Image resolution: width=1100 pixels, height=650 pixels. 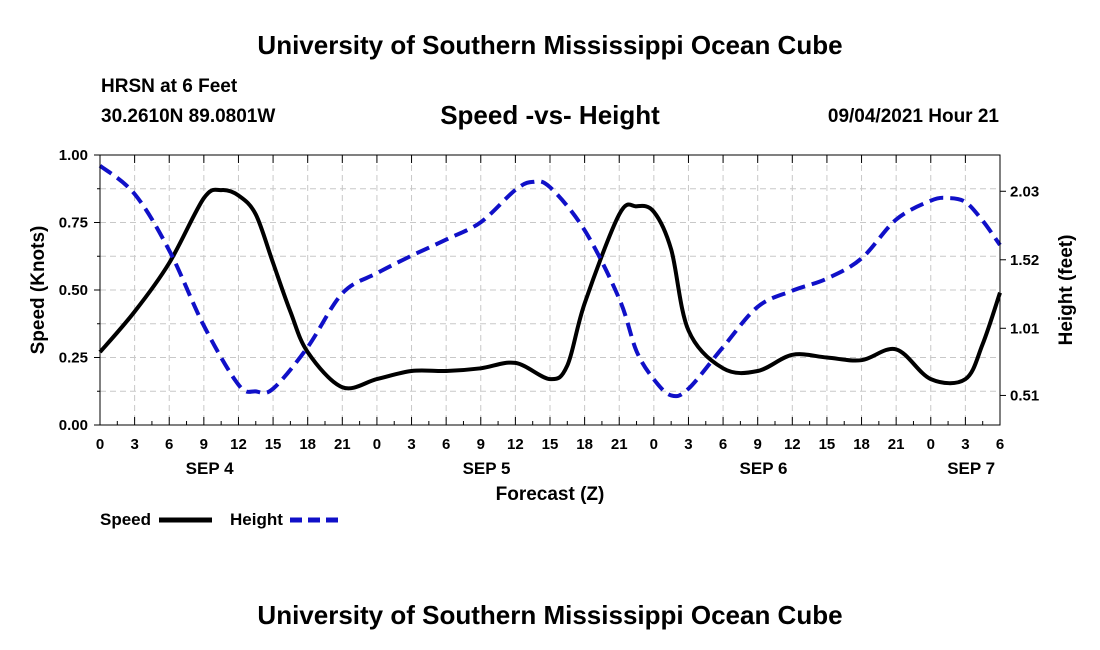 I want to click on chart-title: Speed -vs- Height, so click(x=550, y=115).